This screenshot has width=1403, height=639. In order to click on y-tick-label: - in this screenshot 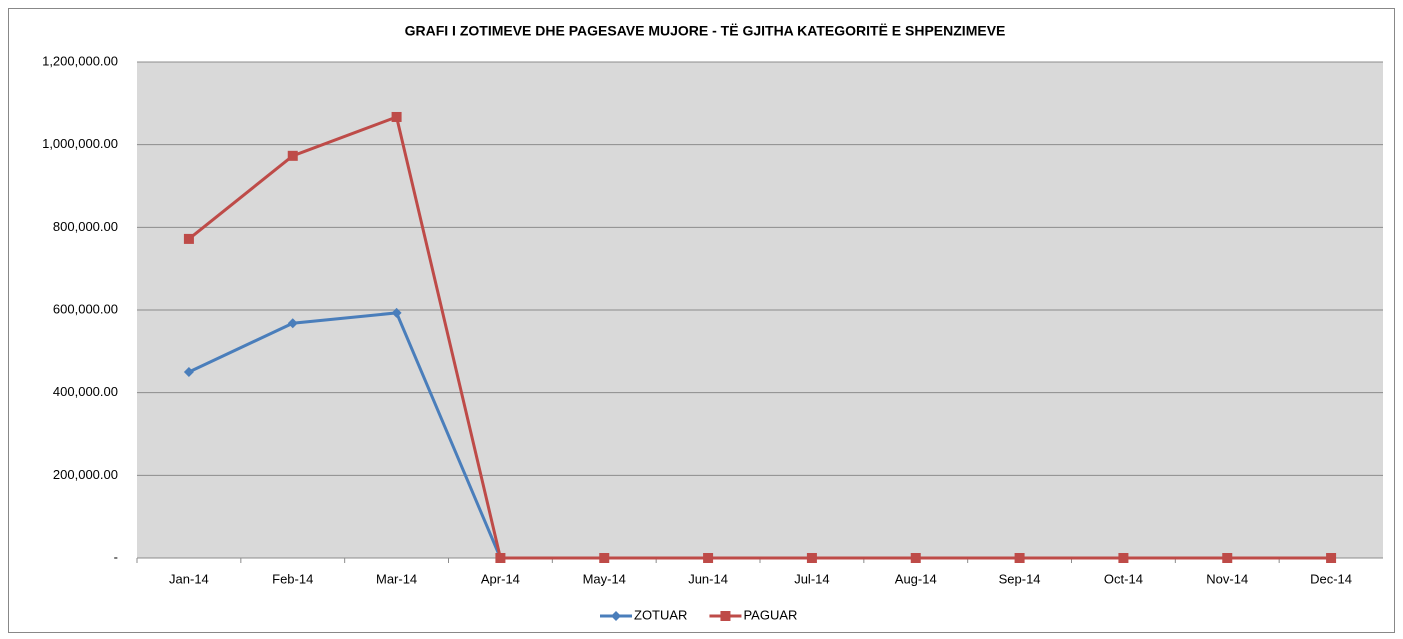, I will do `click(116, 556)`.